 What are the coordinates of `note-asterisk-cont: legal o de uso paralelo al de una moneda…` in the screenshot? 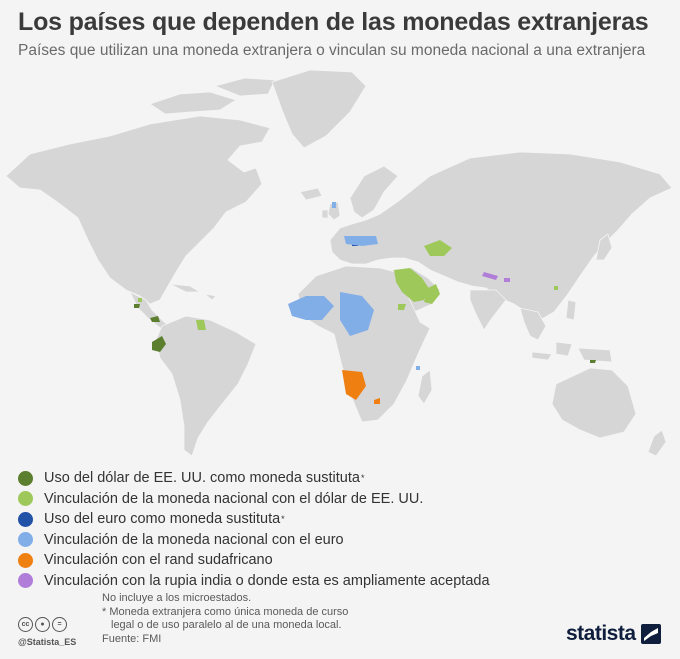 It's located at (226, 625).